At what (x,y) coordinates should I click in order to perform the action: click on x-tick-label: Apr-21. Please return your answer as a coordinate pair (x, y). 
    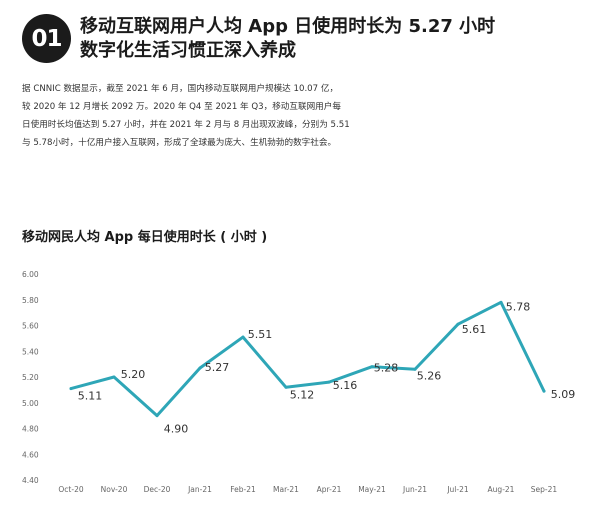
    Looking at the image, I should click on (329, 489).